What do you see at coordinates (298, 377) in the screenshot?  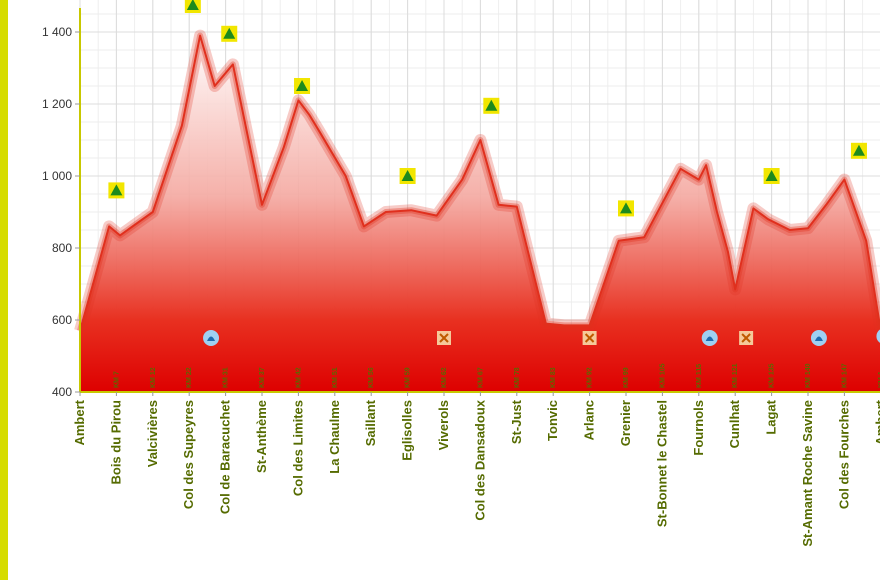 I see `km-label: KM 42` at bounding box center [298, 377].